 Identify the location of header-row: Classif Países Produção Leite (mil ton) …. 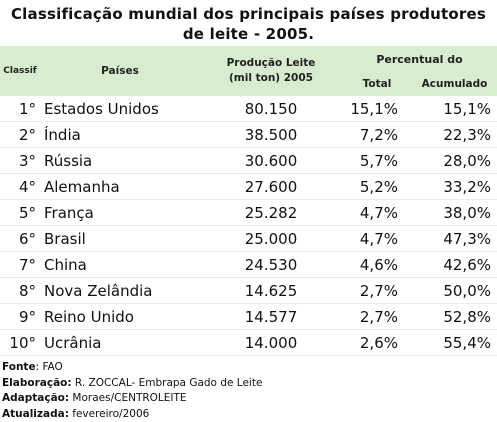
(248, 59).